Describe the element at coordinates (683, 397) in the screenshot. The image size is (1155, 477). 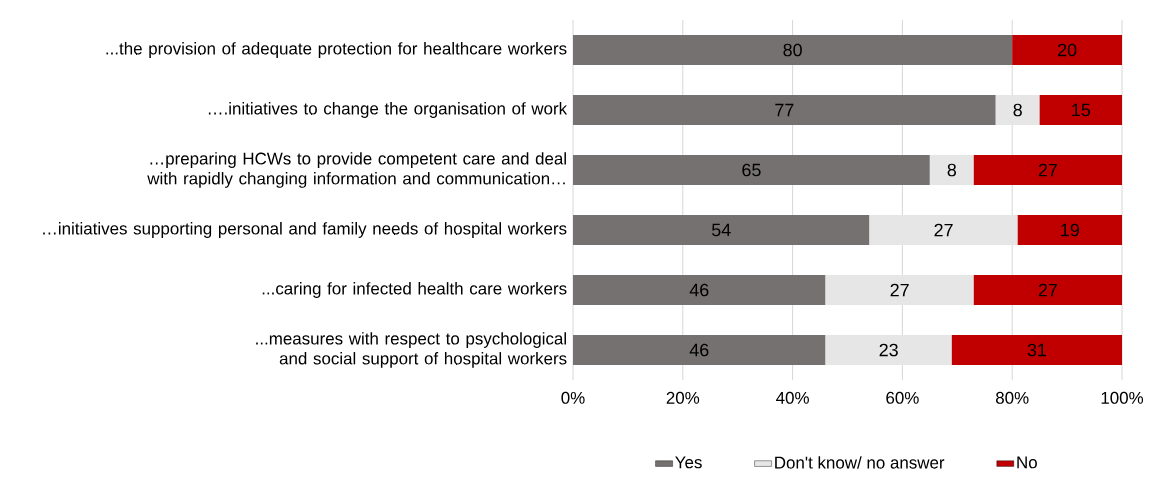
I see `x-tick-label: 20%` at that location.